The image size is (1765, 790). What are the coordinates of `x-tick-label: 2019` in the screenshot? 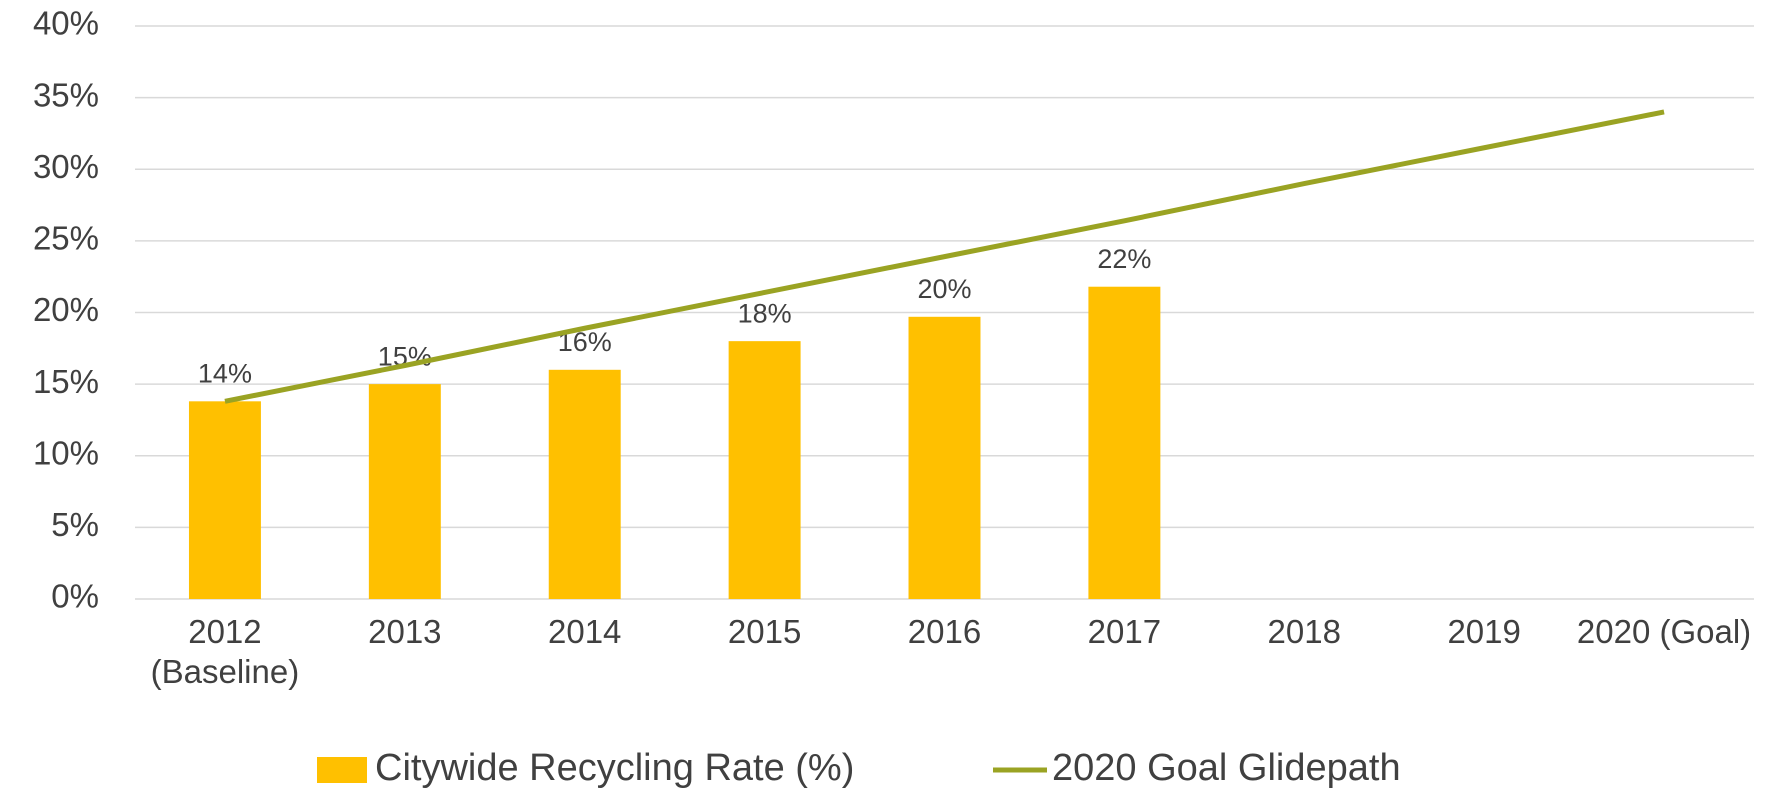 It's located at (1484, 631).